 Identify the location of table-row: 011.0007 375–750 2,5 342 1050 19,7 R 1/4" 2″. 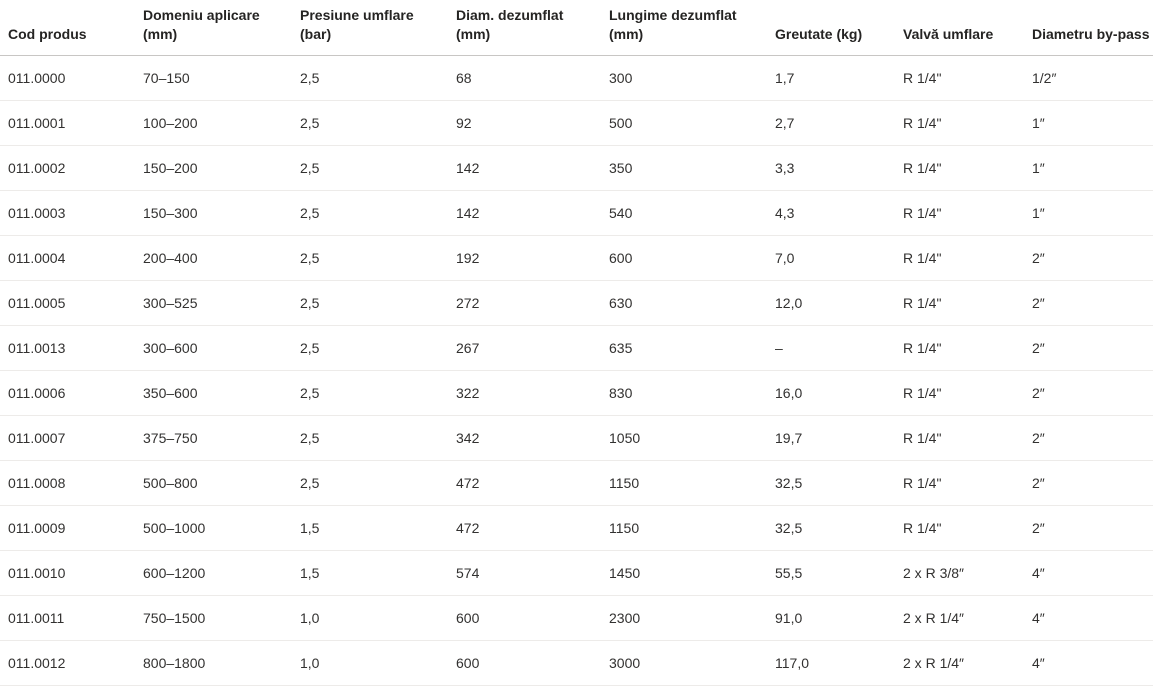
(576, 438).